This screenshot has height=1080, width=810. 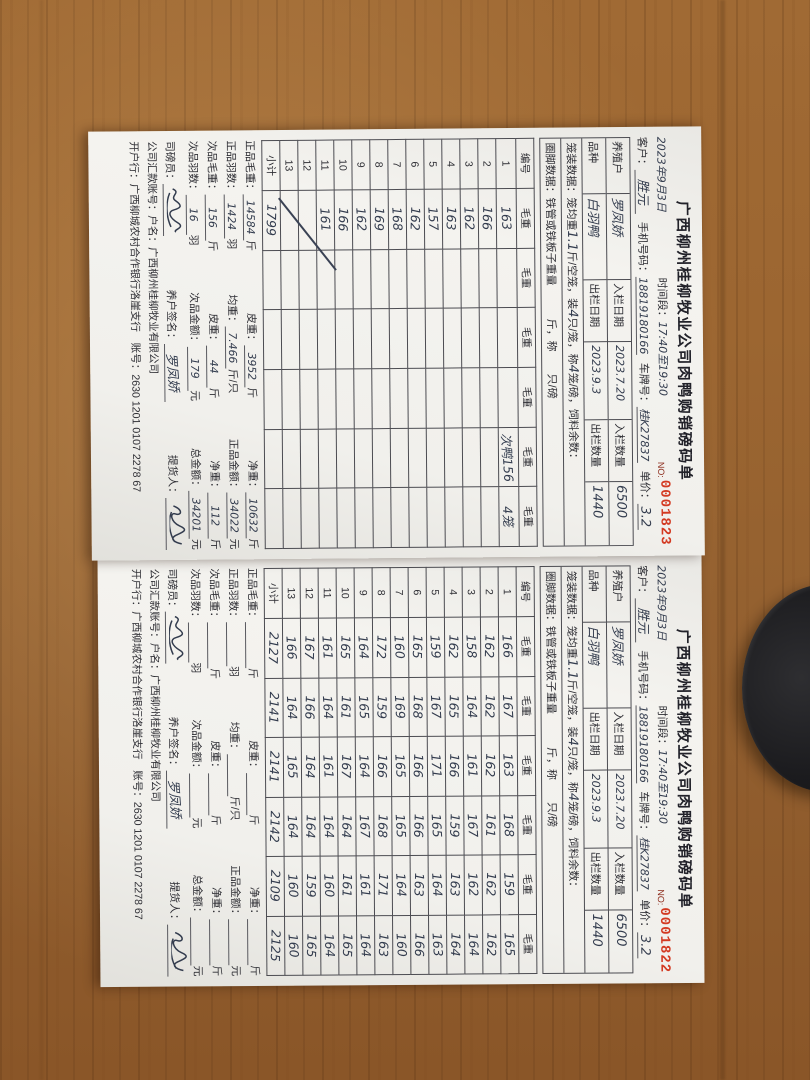 I want to click on row-number: 7, so click(x=397, y=164).